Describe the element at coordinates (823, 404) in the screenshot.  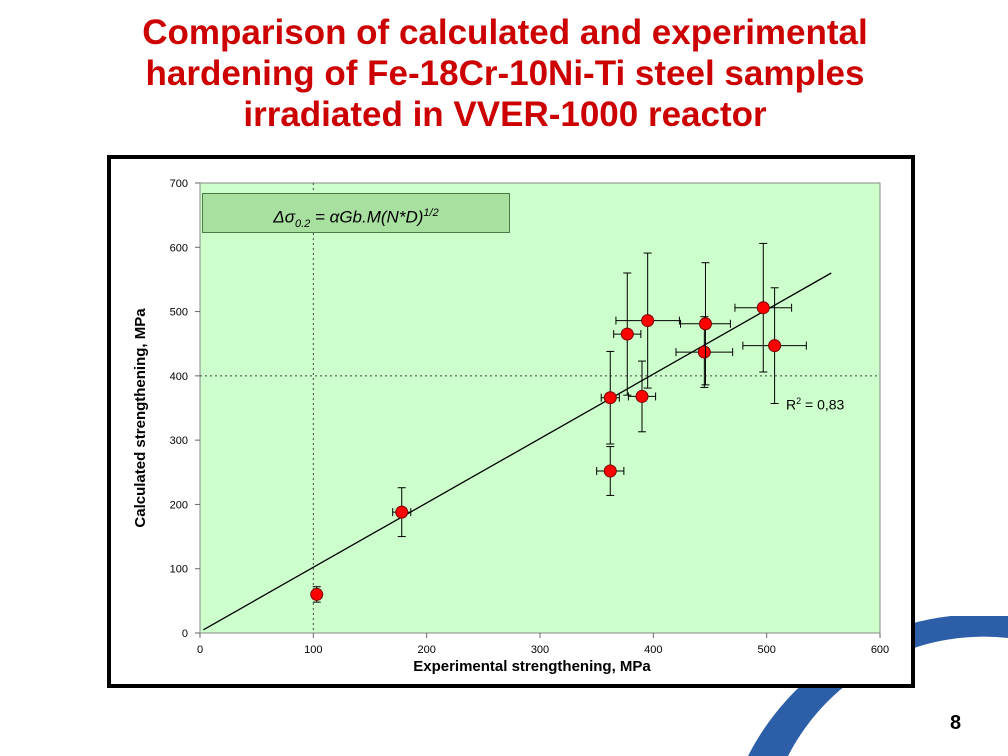
I see `r2-value: = 0,83` at that location.